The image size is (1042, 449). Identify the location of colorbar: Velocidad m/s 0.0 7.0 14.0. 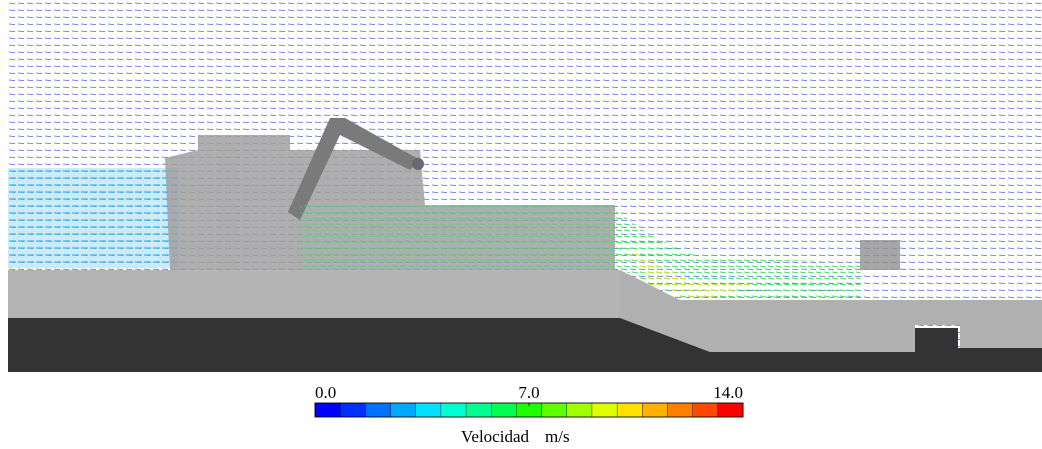
(529, 414).